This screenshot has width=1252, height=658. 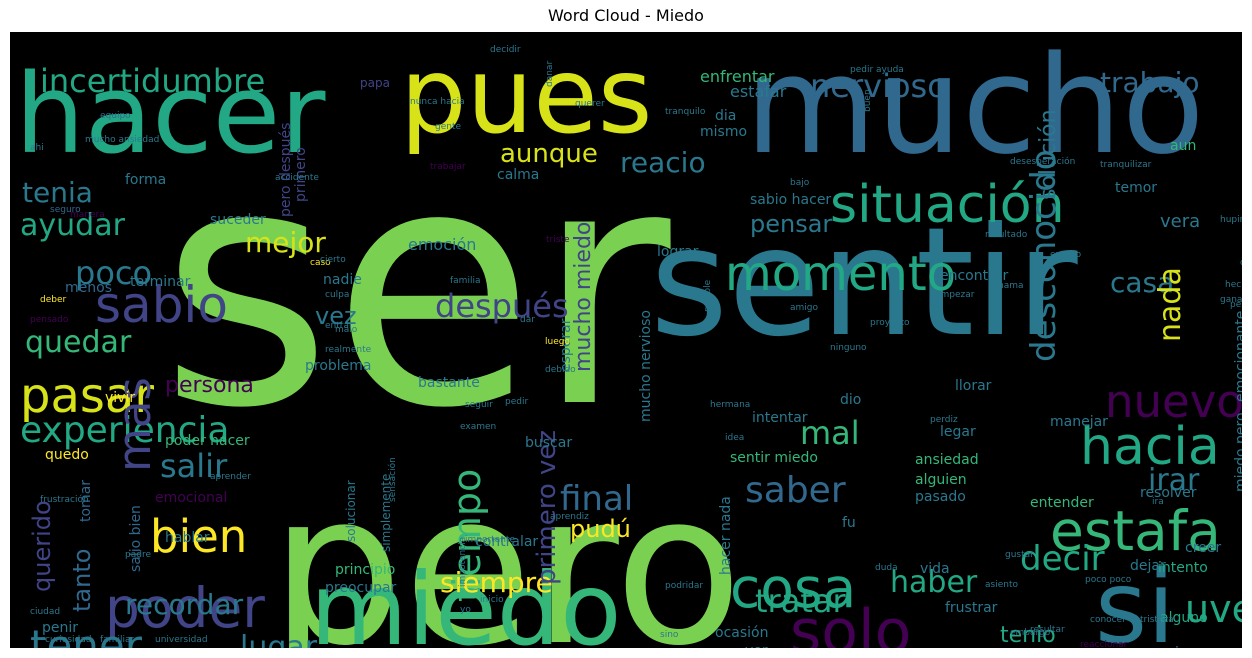 What do you see at coordinates (590, 104) in the screenshot?
I see `word-querer: querer` at bounding box center [590, 104].